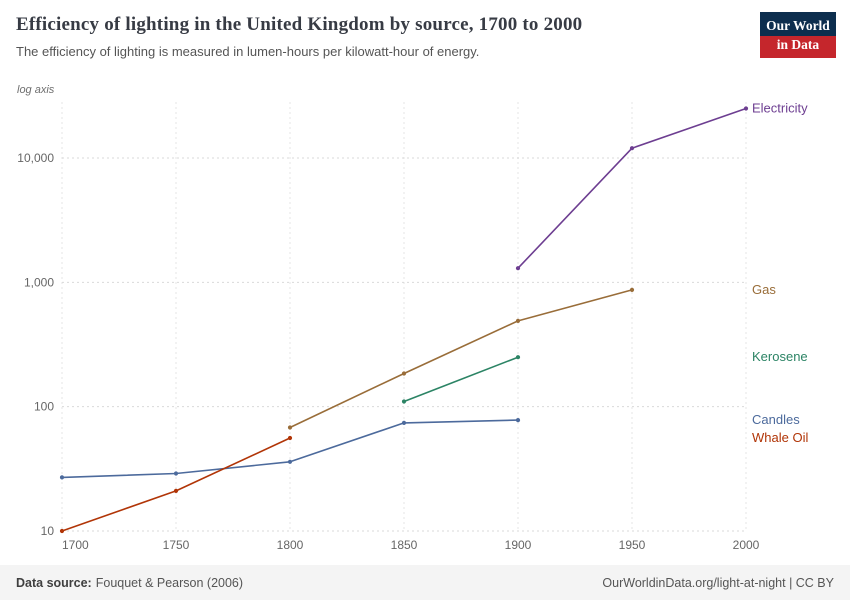  What do you see at coordinates (39, 282) in the screenshot?
I see `svg-text: 1,000` at bounding box center [39, 282].